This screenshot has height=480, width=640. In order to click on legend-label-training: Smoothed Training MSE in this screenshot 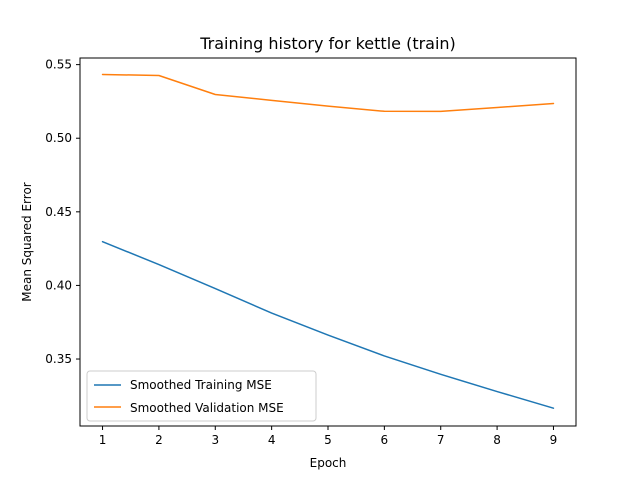, I will do `click(201, 385)`.